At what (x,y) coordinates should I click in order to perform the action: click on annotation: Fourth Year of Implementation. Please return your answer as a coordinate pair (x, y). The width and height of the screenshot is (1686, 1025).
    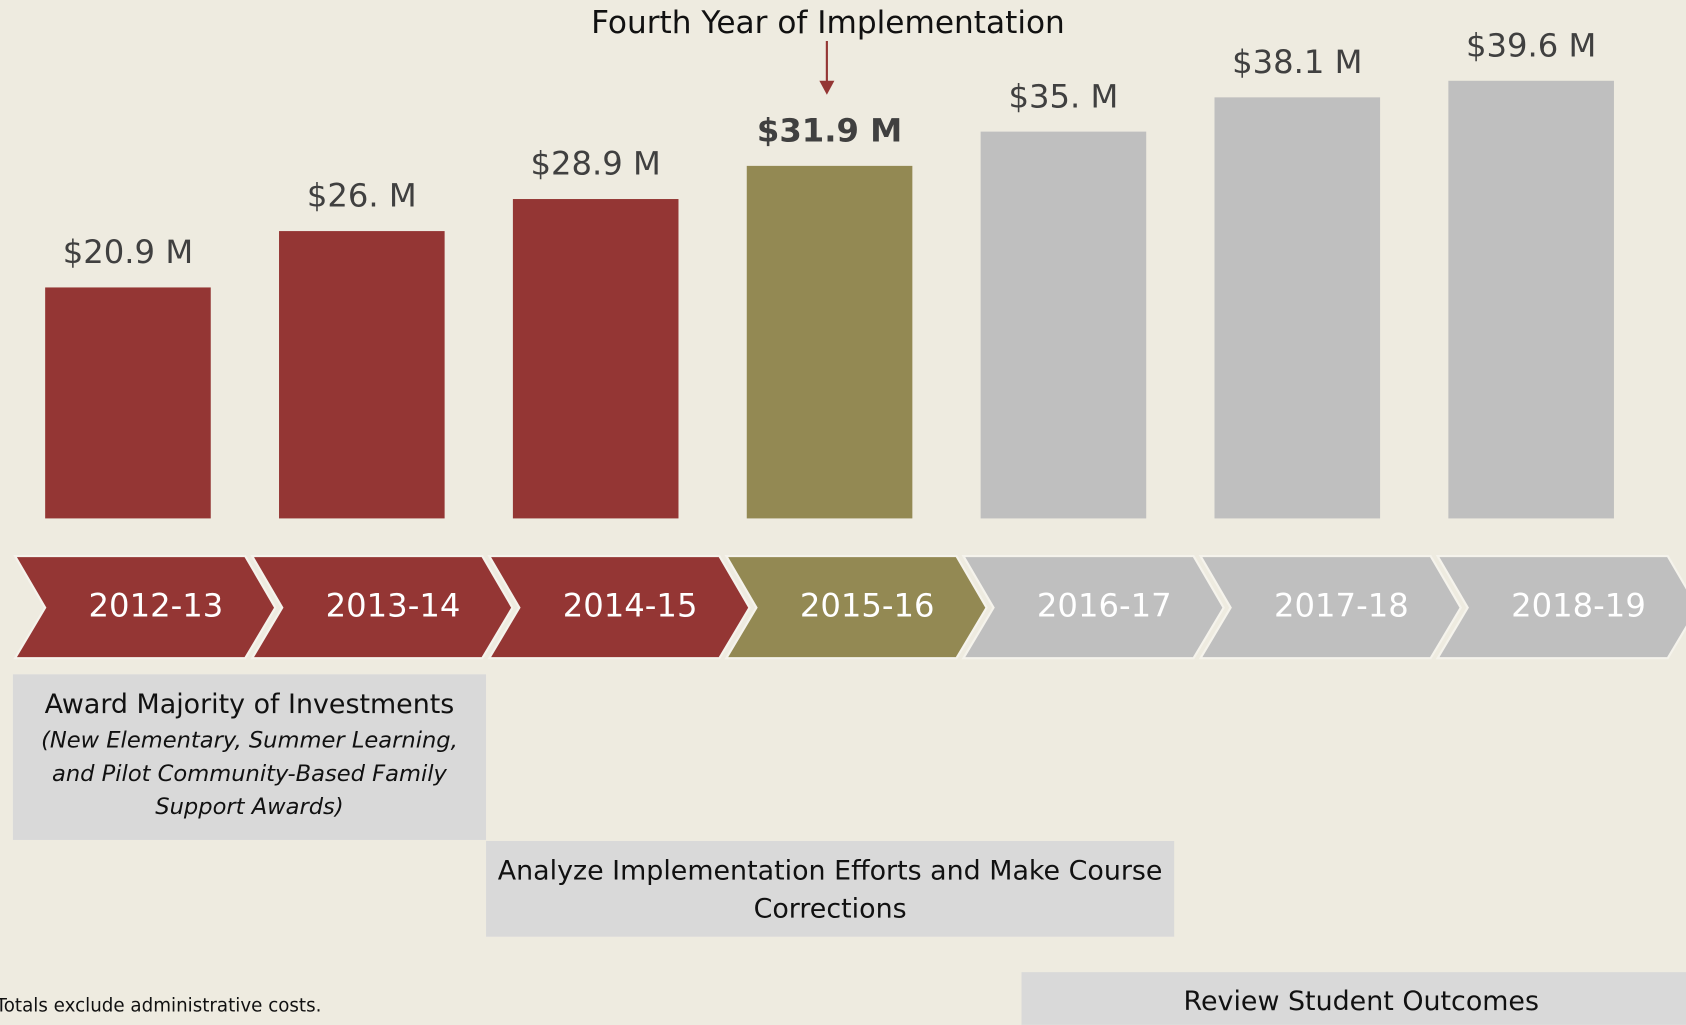
    Looking at the image, I should click on (828, 23).